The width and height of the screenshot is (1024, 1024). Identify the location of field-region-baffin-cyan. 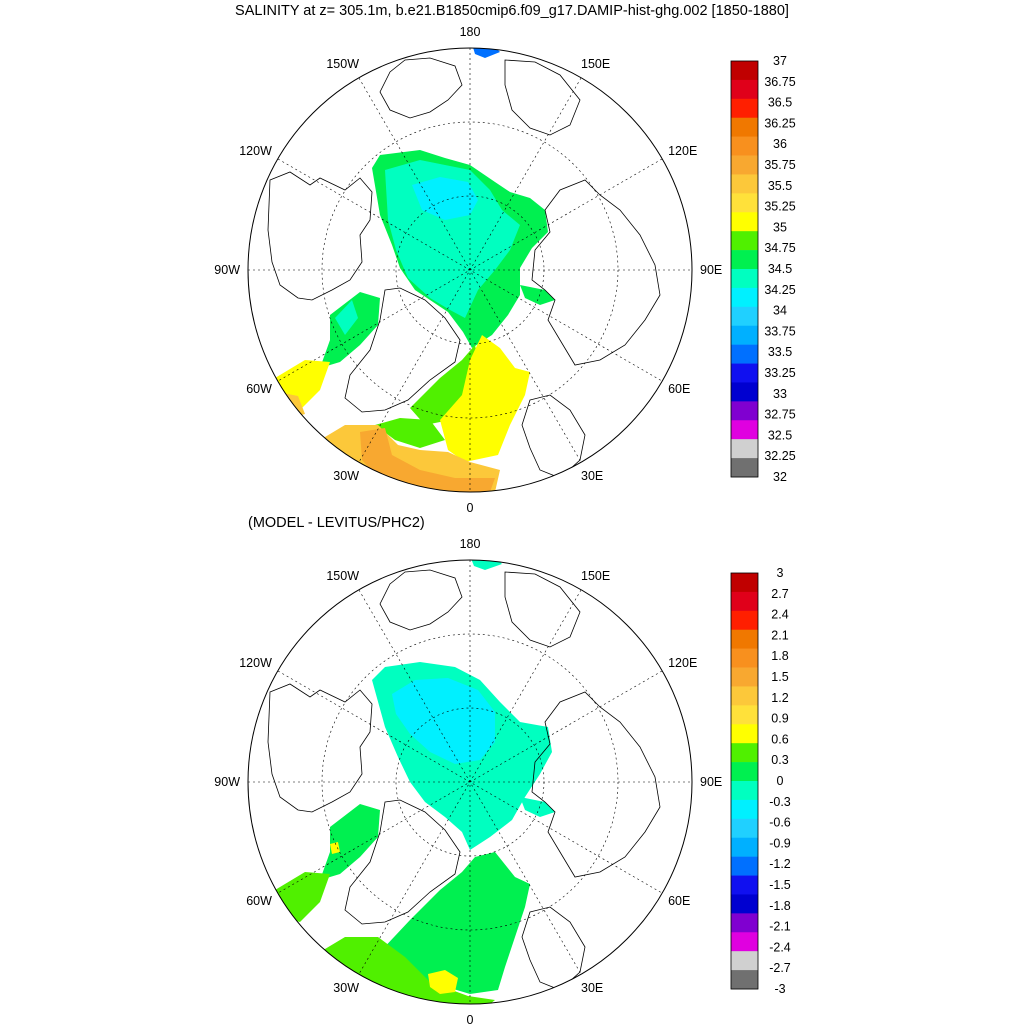
(346, 317).